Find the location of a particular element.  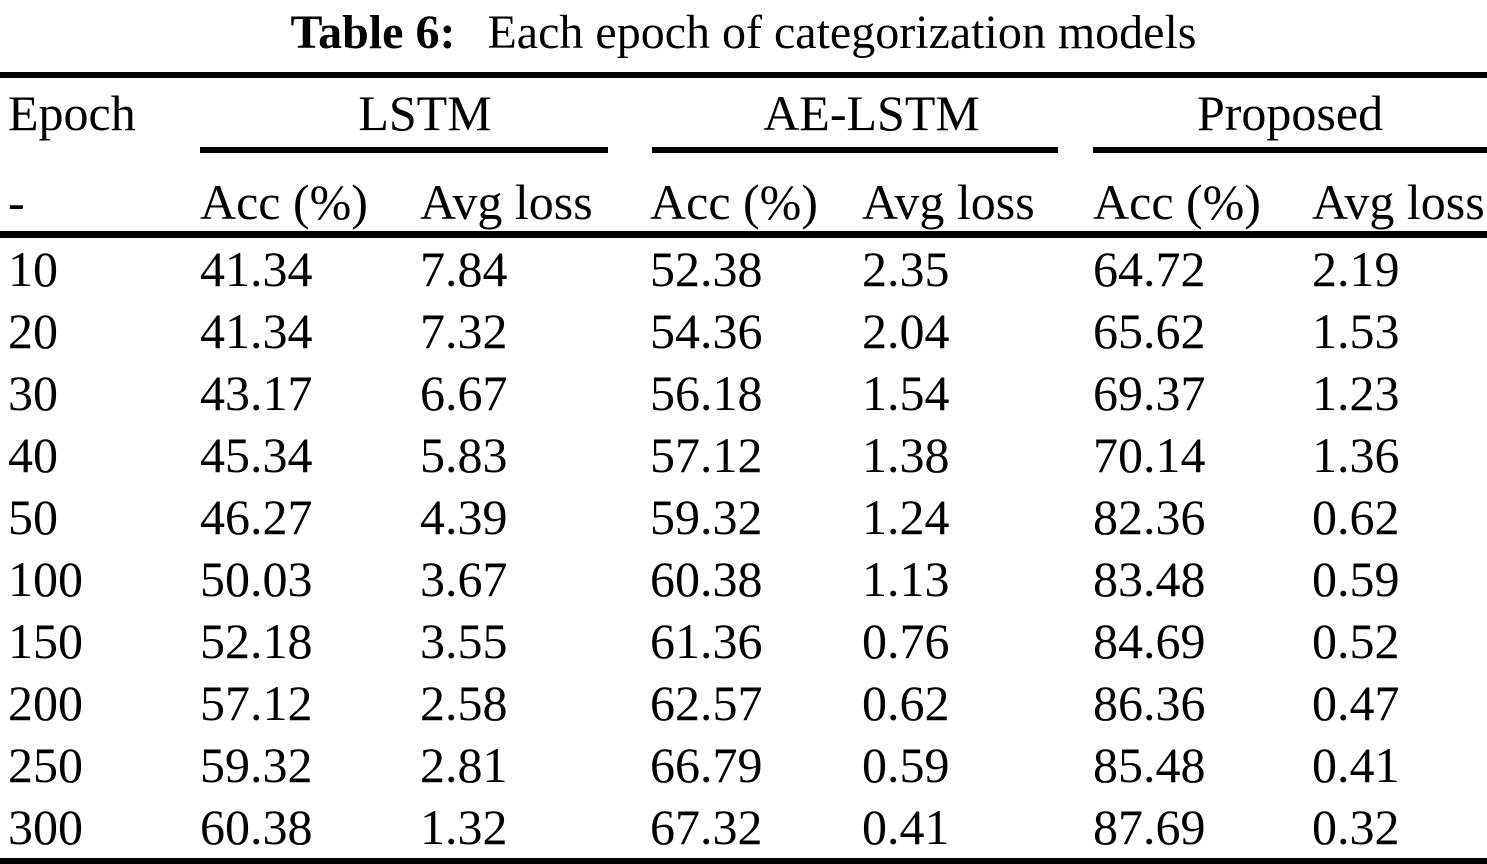

lstm-acc-cell: 46.27 is located at coordinates (256, 517).